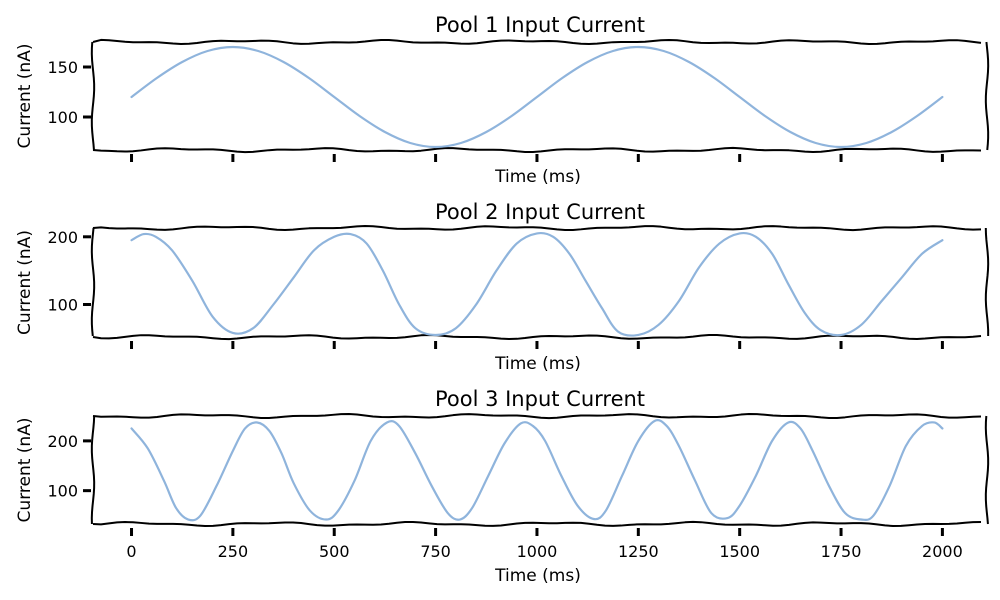 This screenshot has height=600, width=1000. I want to click on x-tick-label: 250, so click(233, 551).